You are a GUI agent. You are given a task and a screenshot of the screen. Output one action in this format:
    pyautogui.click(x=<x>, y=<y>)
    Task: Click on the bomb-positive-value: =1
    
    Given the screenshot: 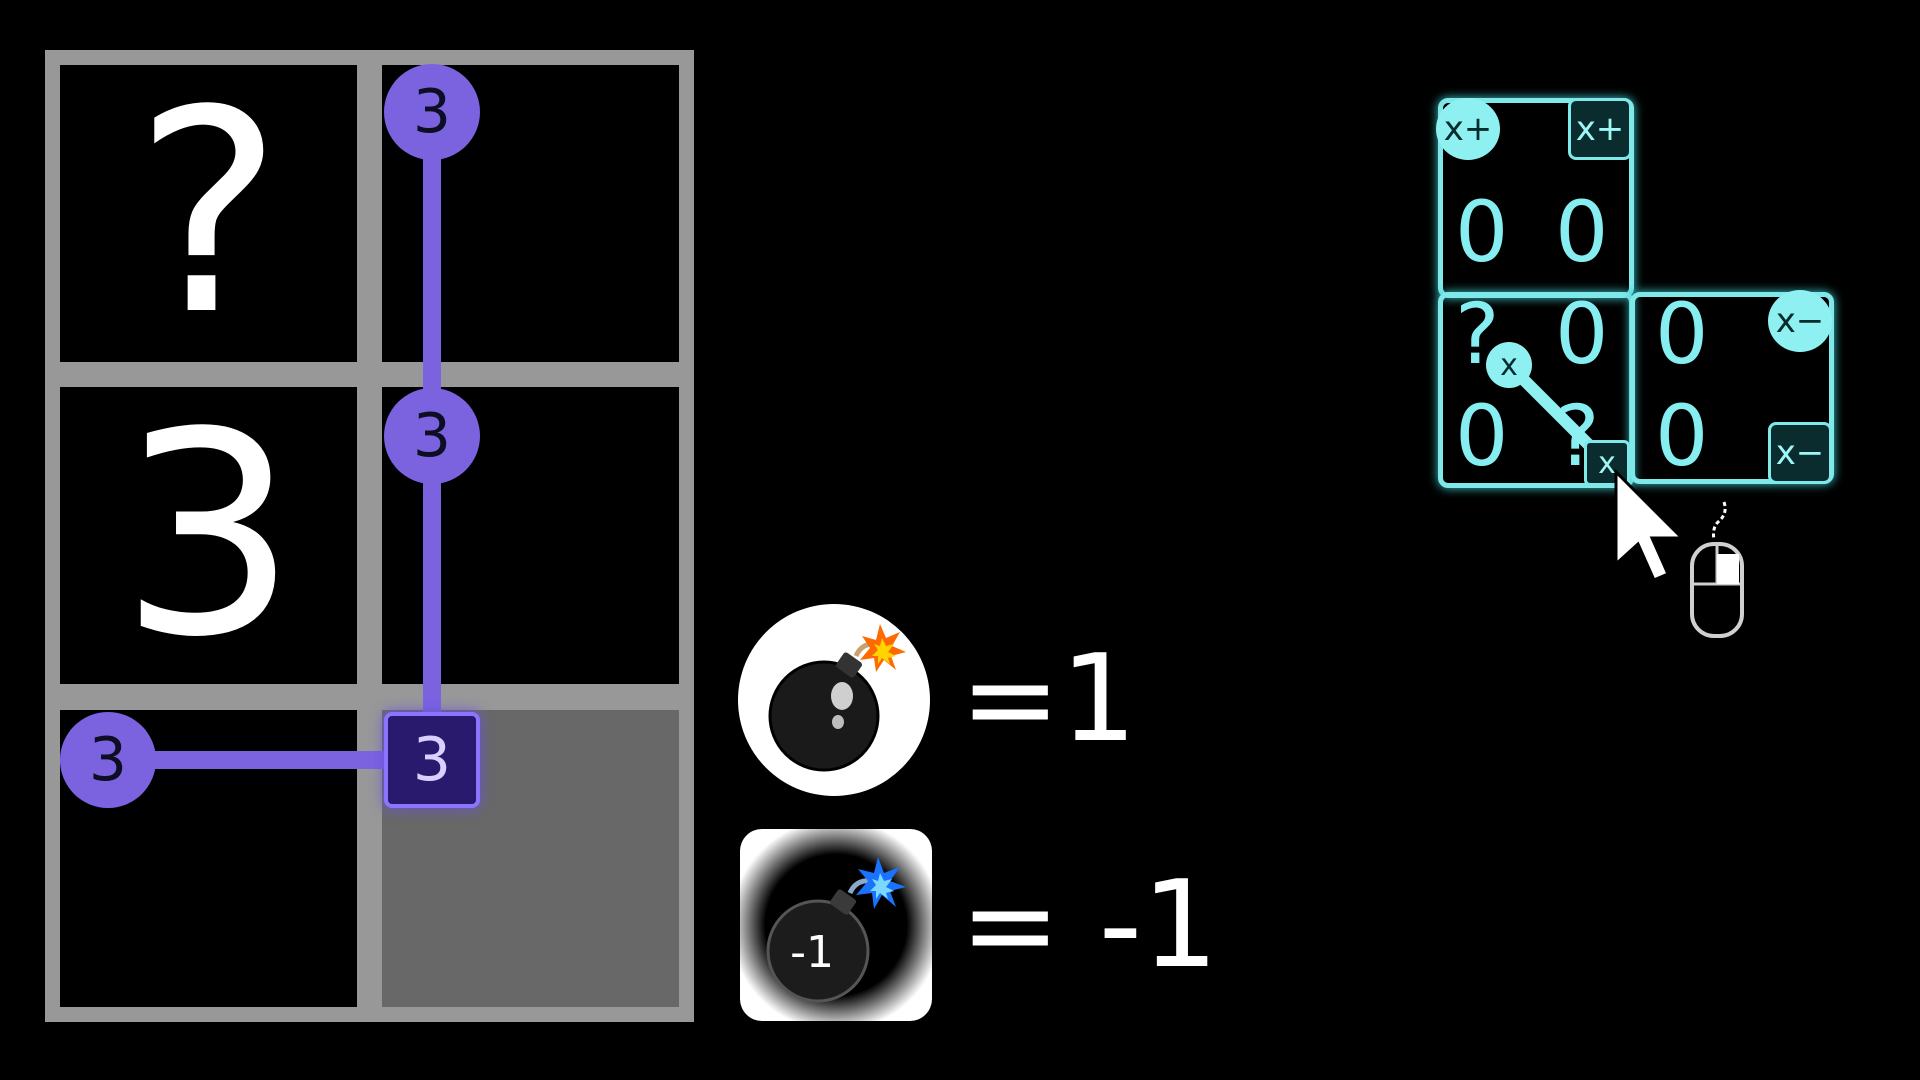 What is the action you would take?
    pyautogui.click(x=1048, y=699)
    